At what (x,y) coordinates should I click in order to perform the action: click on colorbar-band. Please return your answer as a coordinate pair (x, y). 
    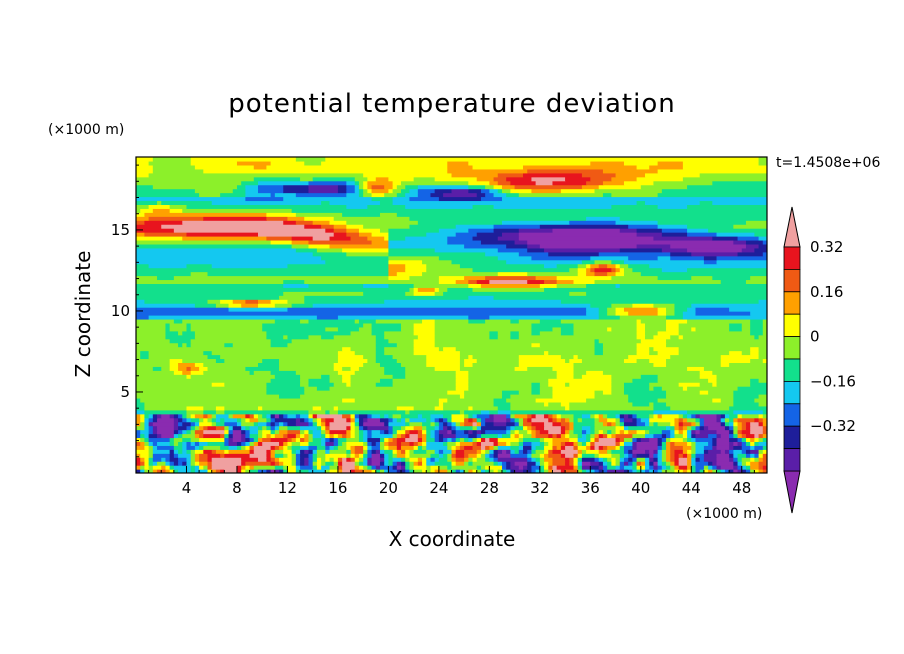
    Looking at the image, I should click on (792, 392).